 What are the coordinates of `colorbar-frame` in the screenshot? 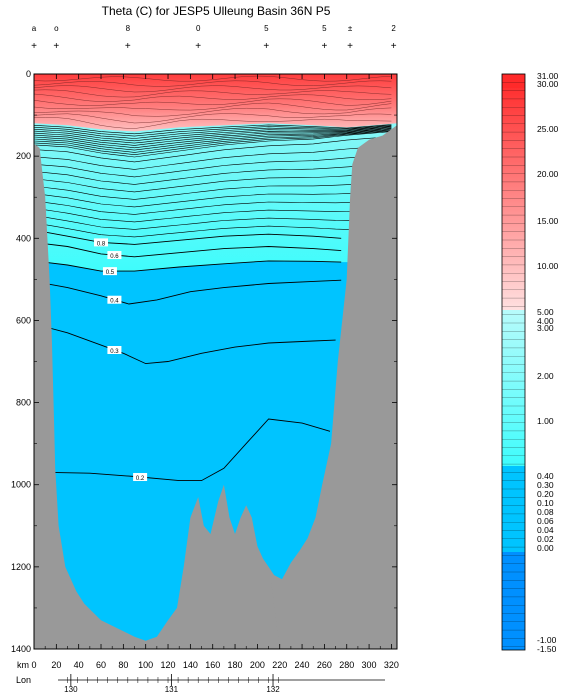 It's located at (513, 362).